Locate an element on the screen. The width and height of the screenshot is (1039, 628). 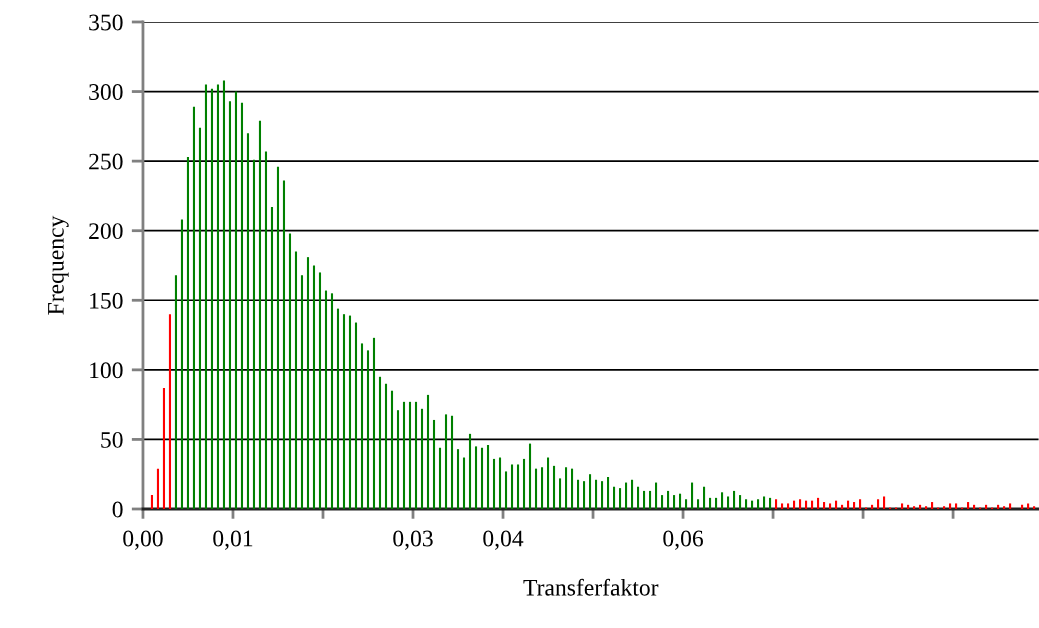
y-tick-label: 100 is located at coordinates (106, 370).